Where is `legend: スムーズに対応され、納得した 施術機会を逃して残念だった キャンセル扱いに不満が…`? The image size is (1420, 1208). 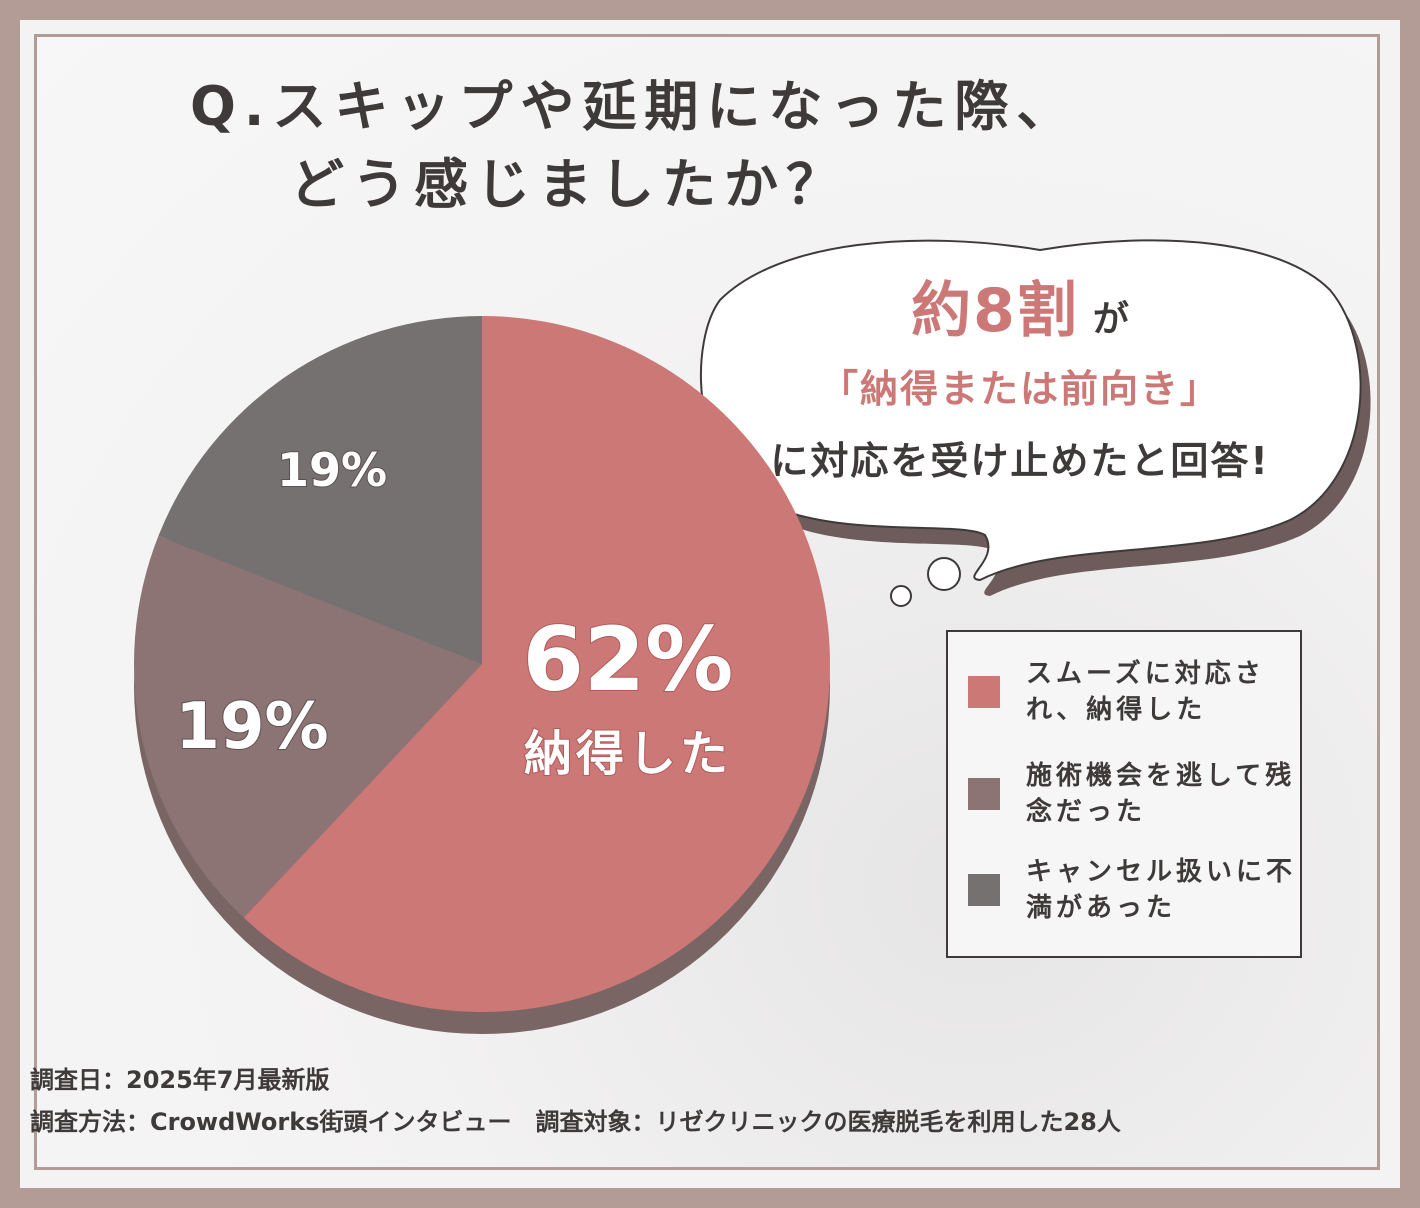
legend: スムーズに対応され、納得した 施術機会を逃して残念だった キャンセル扱いに不満が… is located at coordinates (1124, 794).